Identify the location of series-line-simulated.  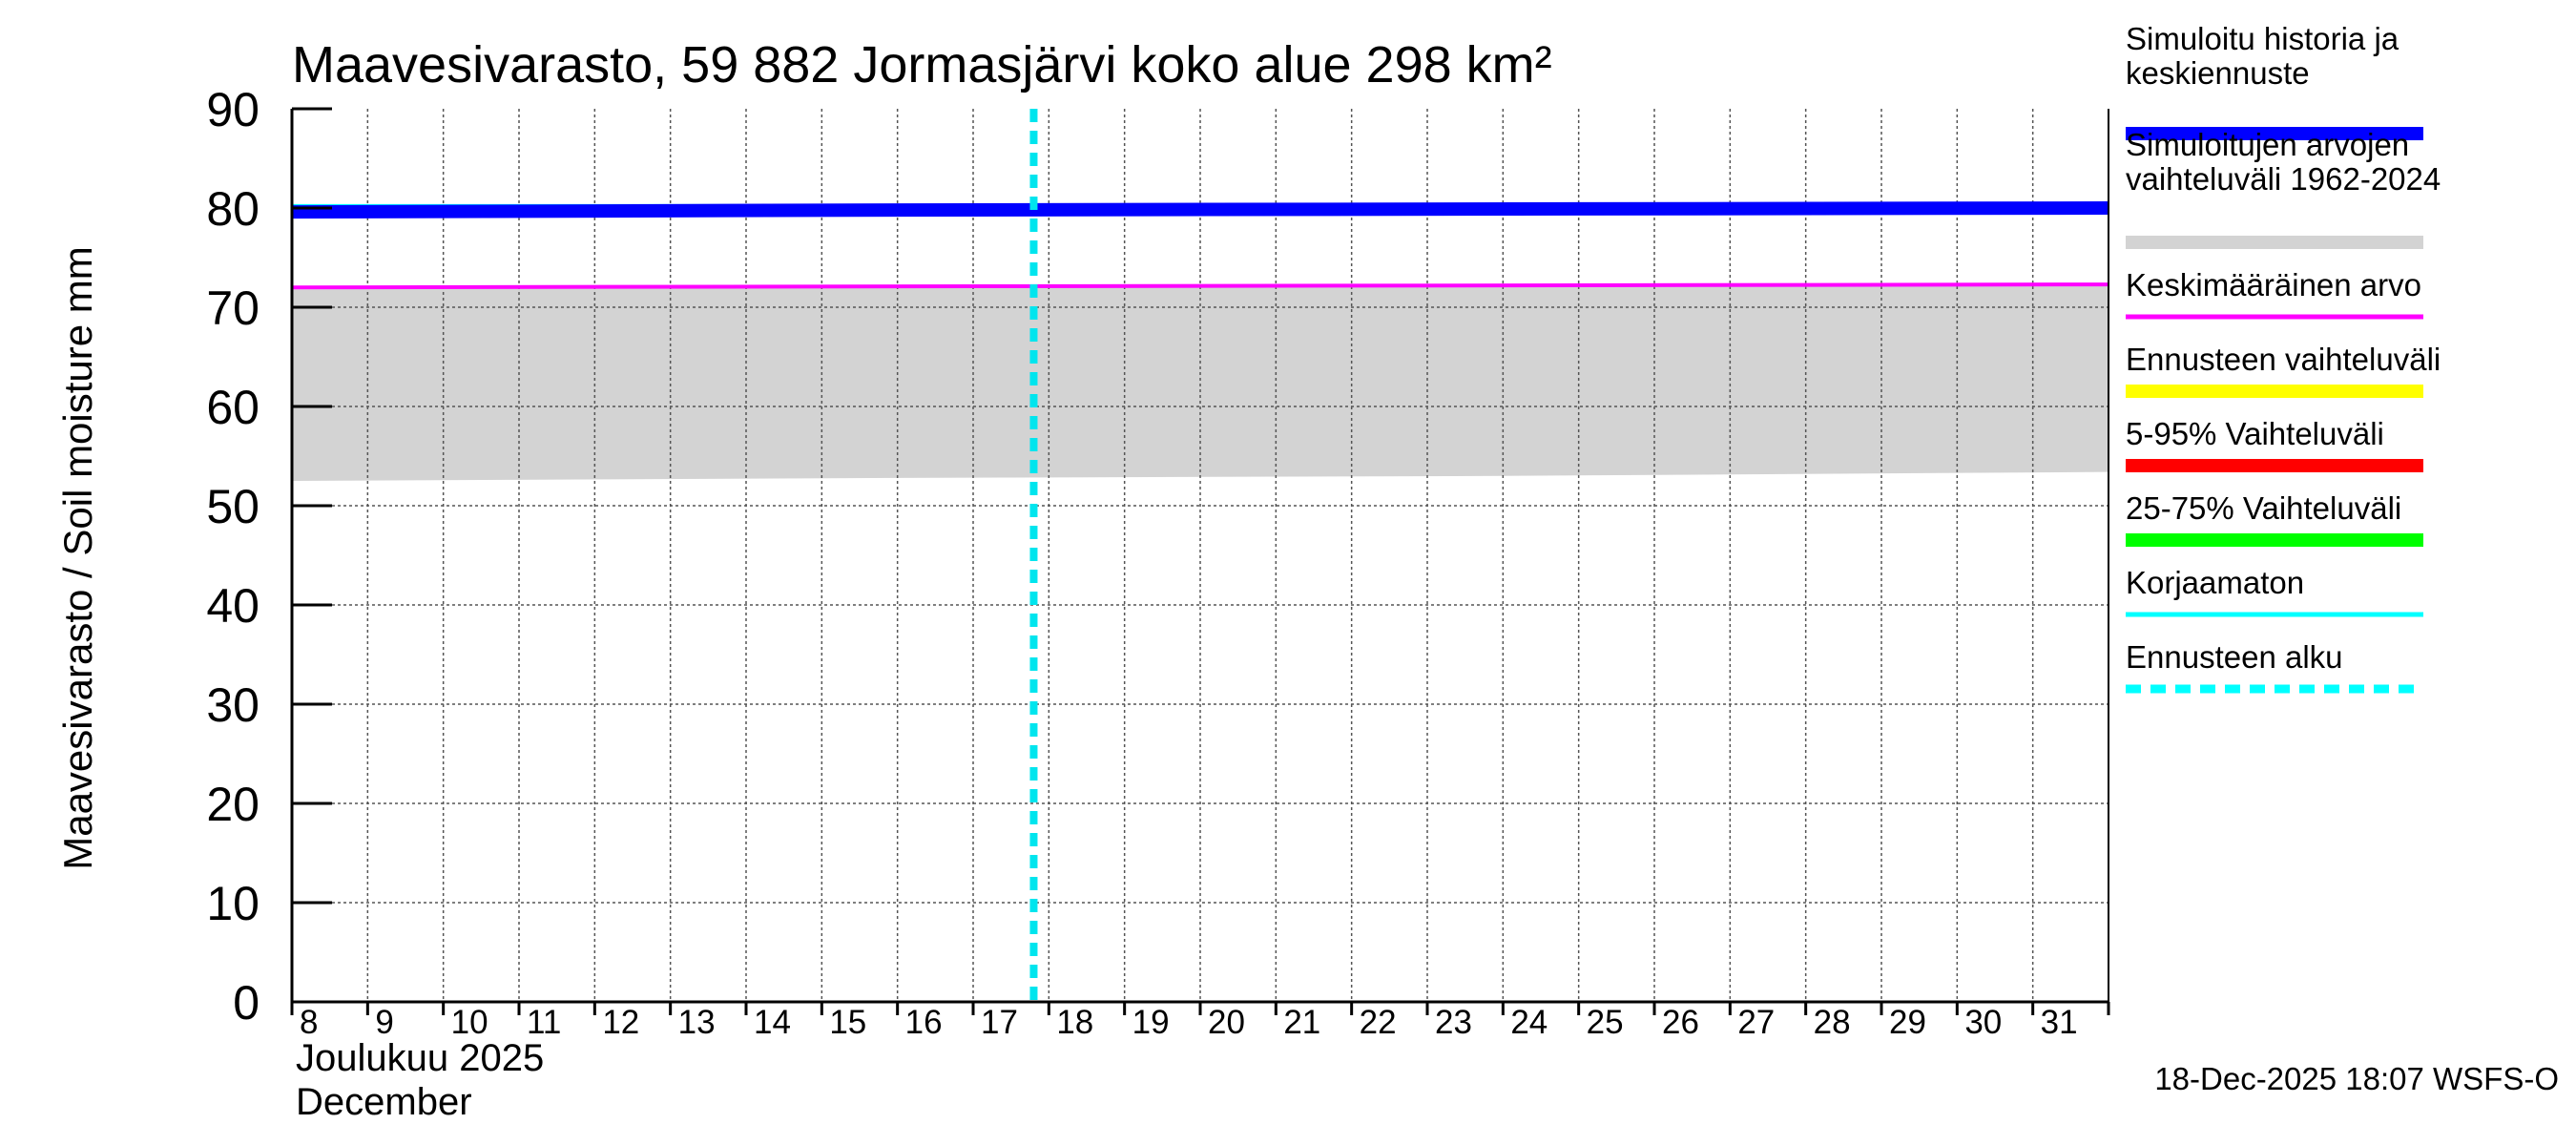
(1200, 210).